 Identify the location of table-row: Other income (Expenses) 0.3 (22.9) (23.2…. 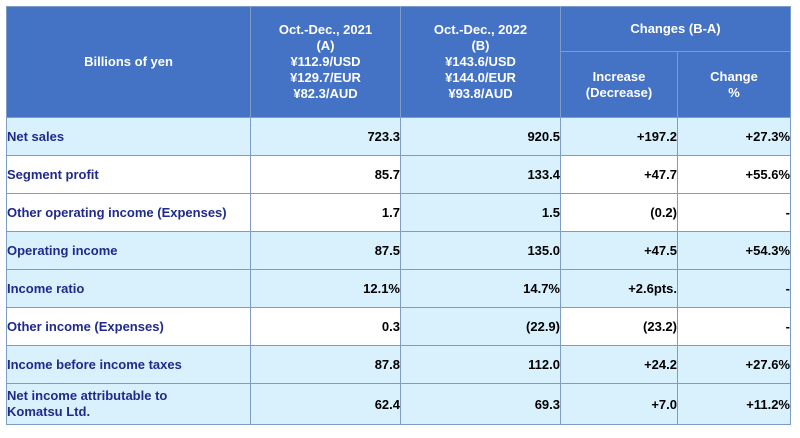
(398, 326).